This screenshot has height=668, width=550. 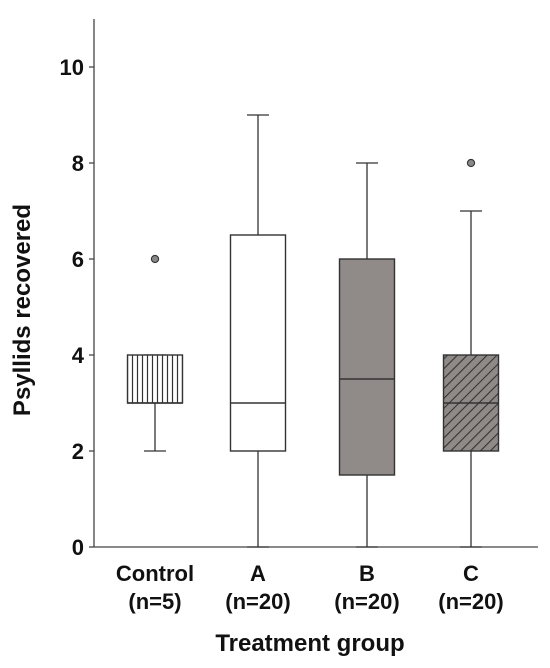 What do you see at coordinates (309, 643) in the screenshot?
I see `x-axis-title: Treatment group` at bounding box center [309, 643].